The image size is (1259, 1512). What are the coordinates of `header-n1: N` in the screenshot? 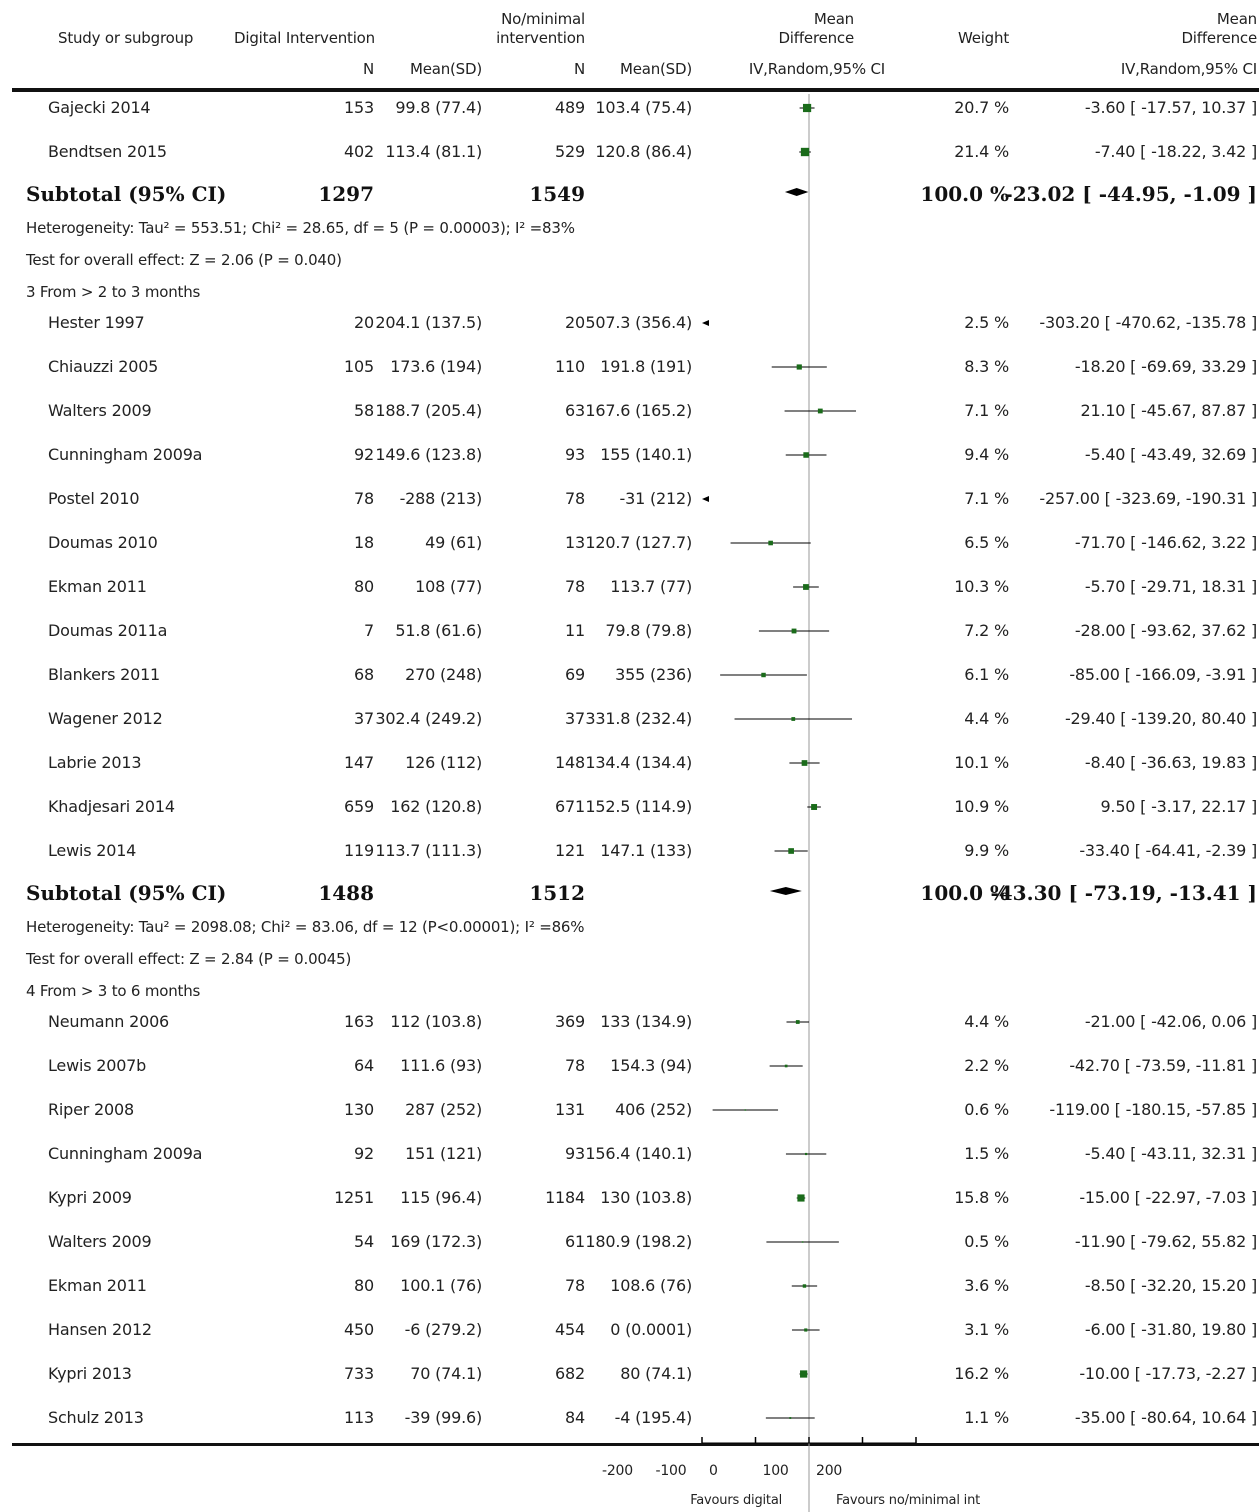 It's located at (368, 69).